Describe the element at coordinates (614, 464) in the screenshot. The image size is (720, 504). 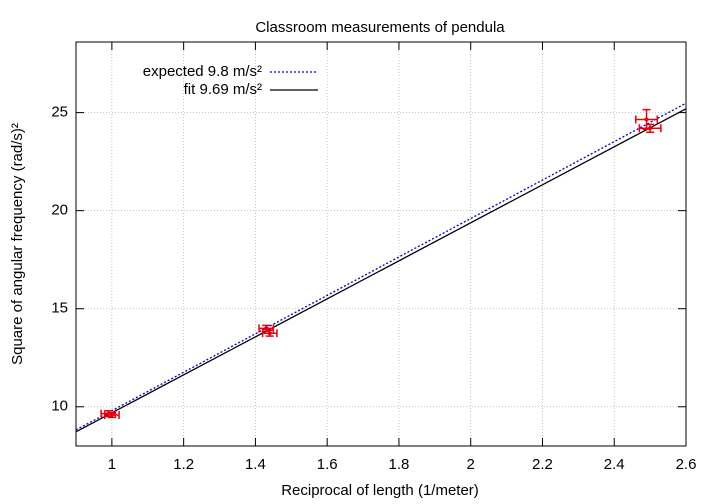
I see `x-tick-label: 2.4` at that location.